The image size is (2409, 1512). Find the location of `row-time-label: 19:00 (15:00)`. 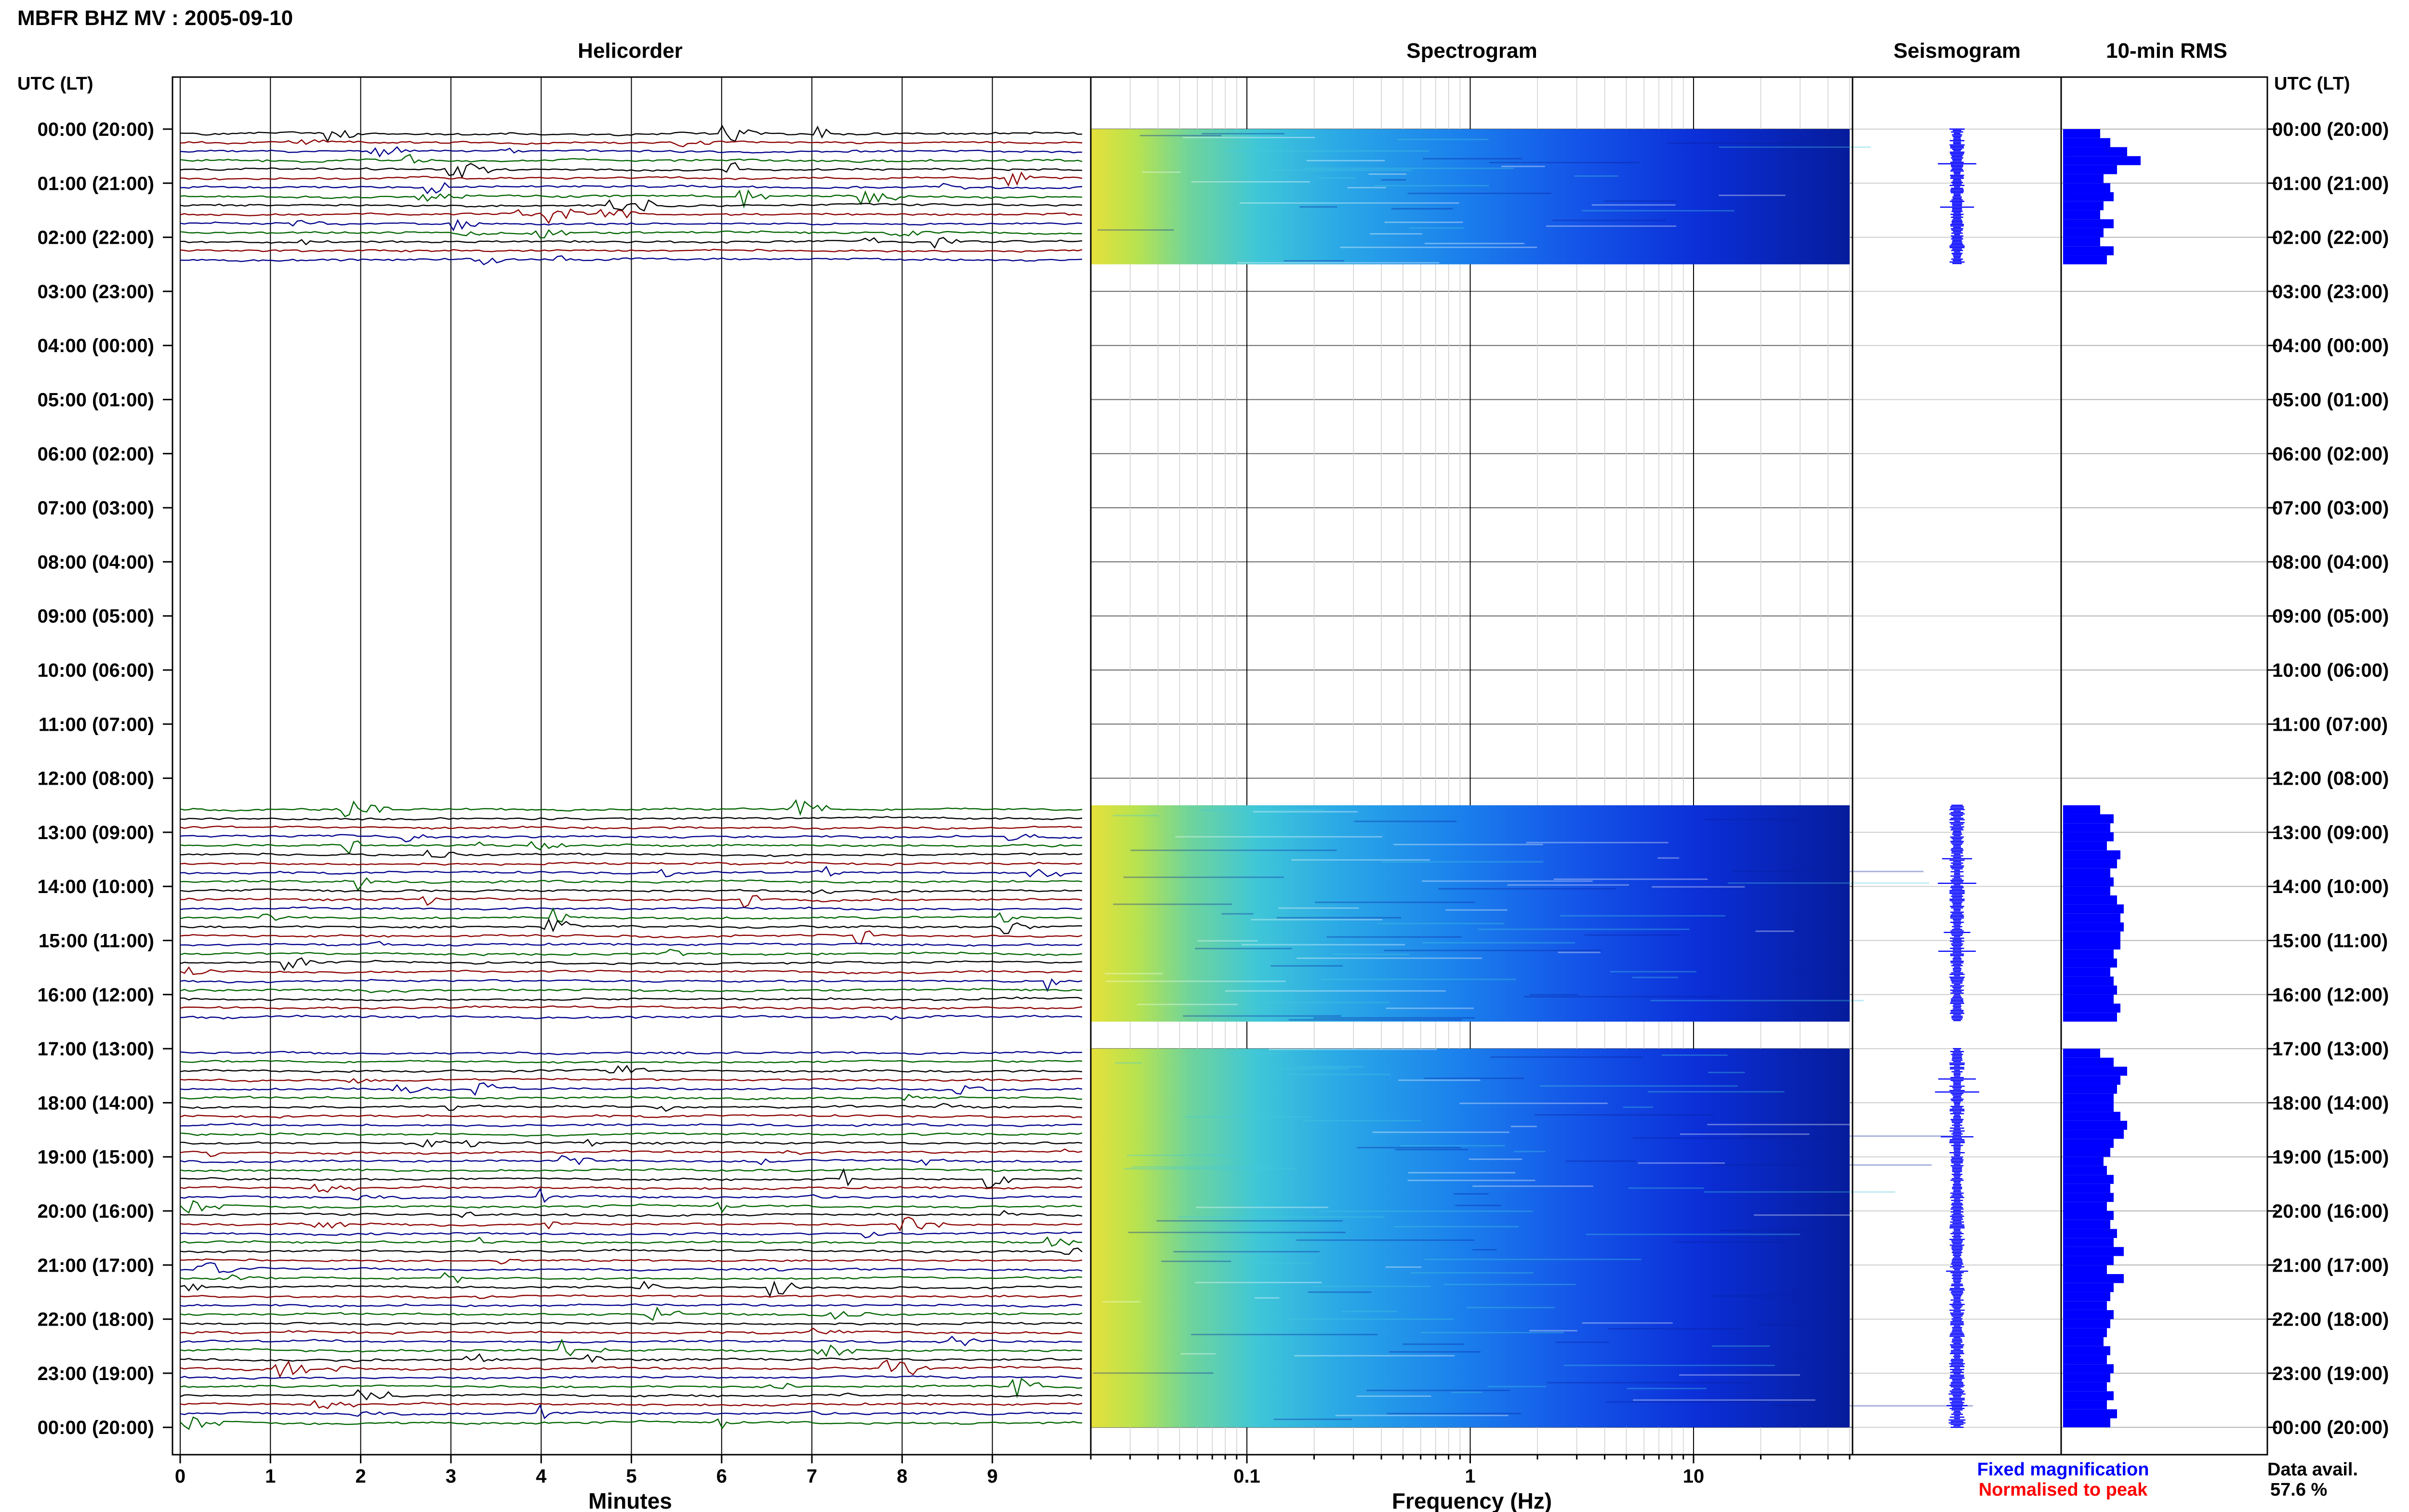

row-time-label: 19:00 (15:00) is located at coordinates (96, 1157).